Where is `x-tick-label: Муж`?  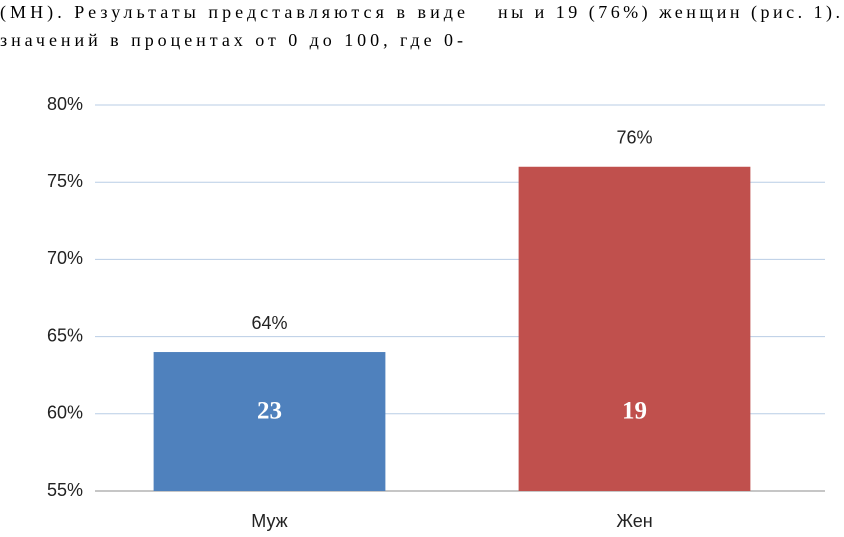
x-tick-label: Муж is located at coordinates (269, 521).